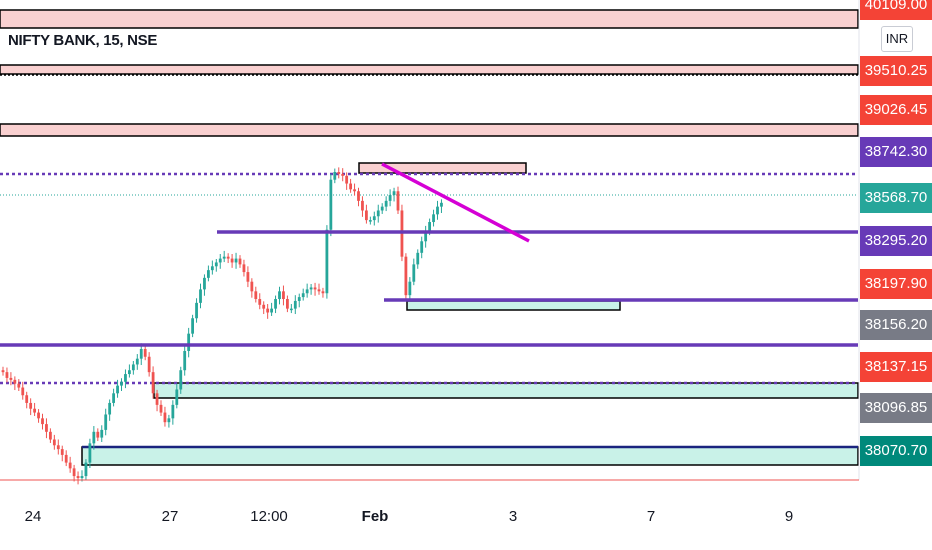 The width and height of the screenshot is (932, 550). Describe the element at coordinates (896, 241) in the screenshot. I see `price-tag: 38295.20` at that location.